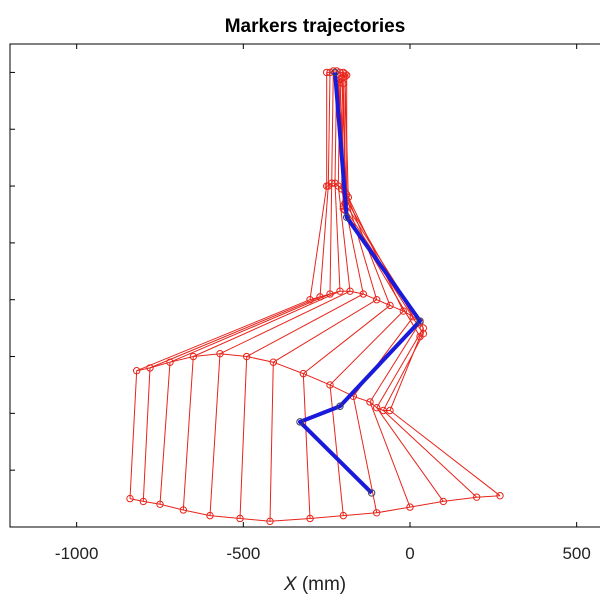  I want to click on x-axis-unit: (mm), so click(324, 584).